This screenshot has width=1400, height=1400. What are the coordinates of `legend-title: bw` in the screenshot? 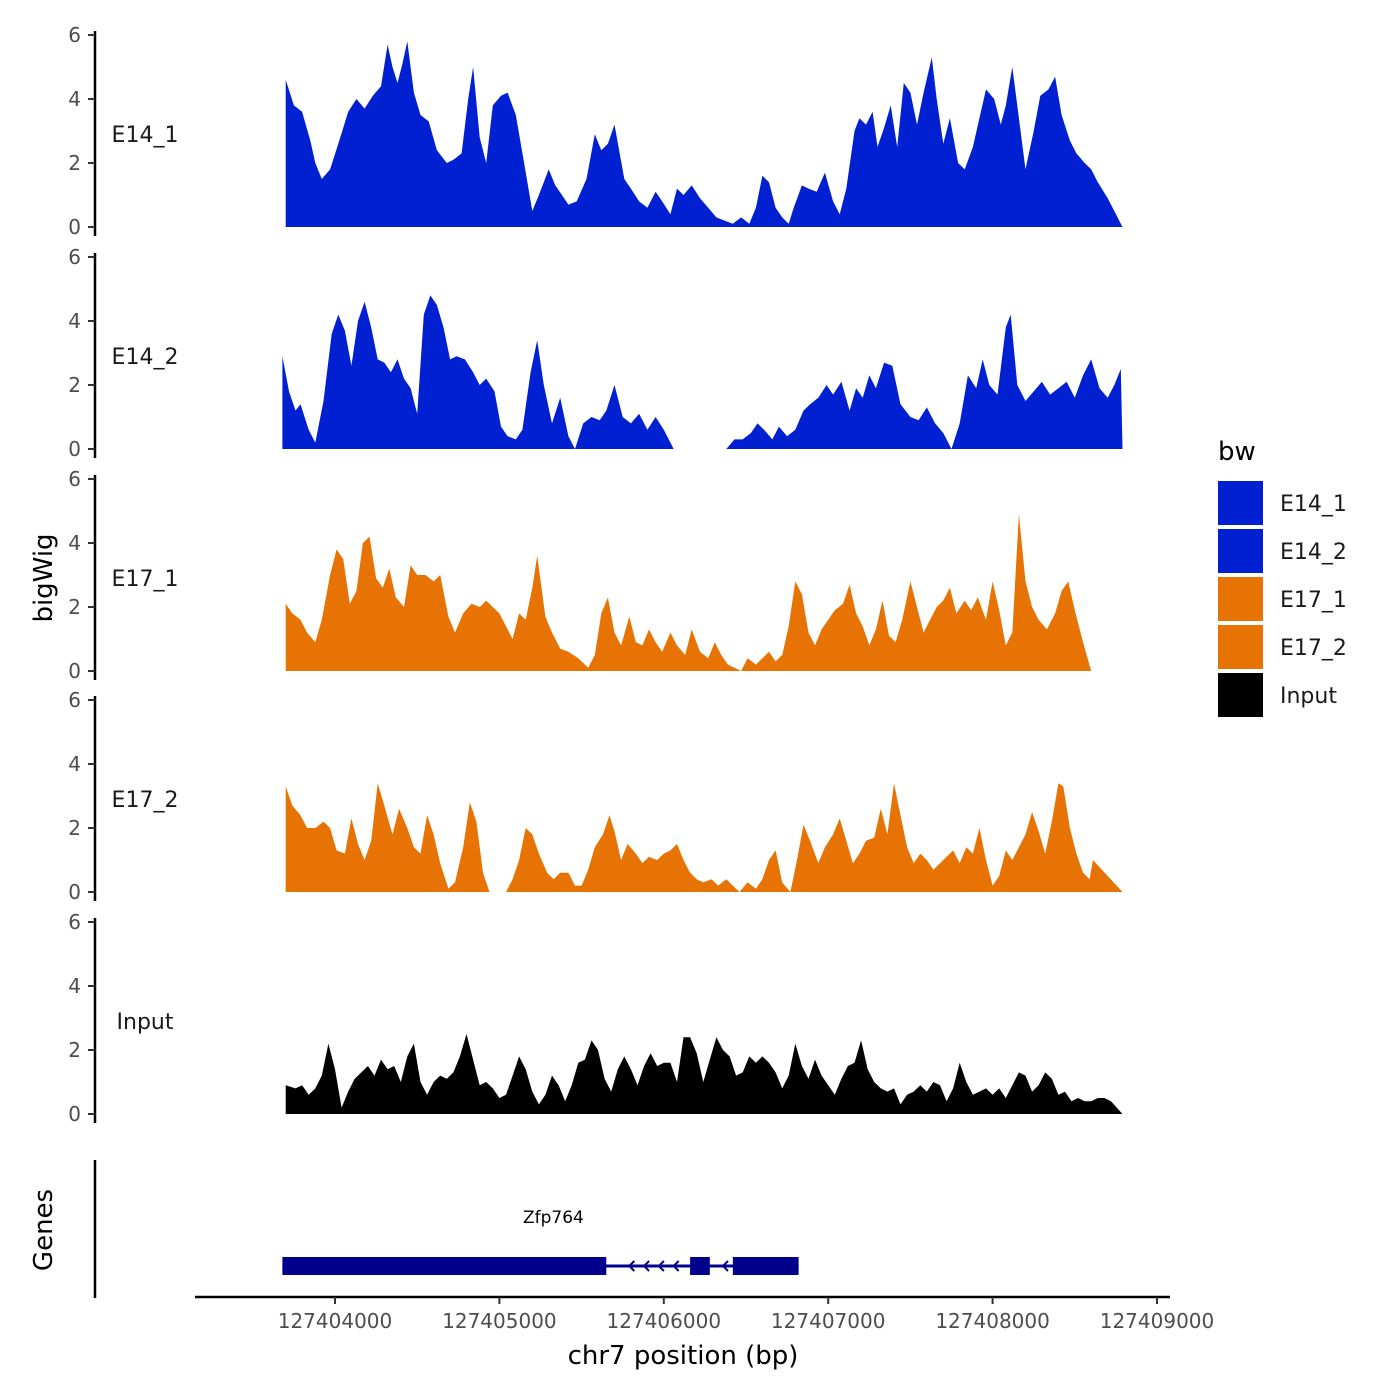 It's located at (1237, 452).